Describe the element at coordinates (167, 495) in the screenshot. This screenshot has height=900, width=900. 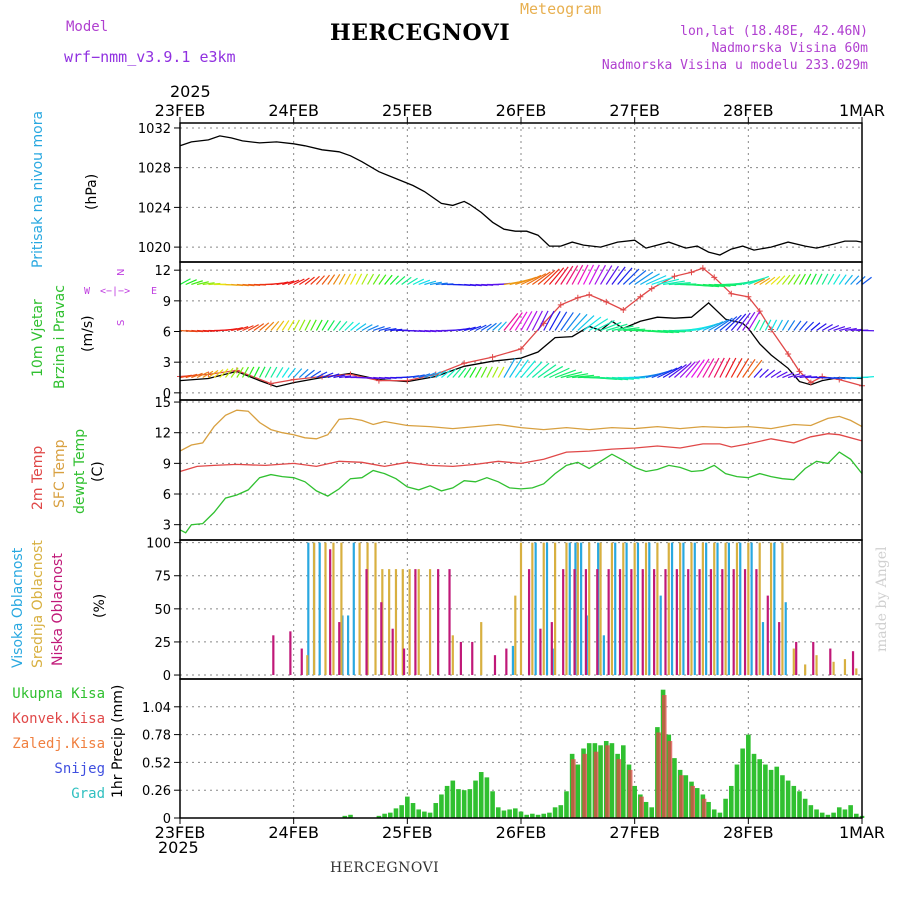
I see `ytick-label-temperature: 6` at that location.